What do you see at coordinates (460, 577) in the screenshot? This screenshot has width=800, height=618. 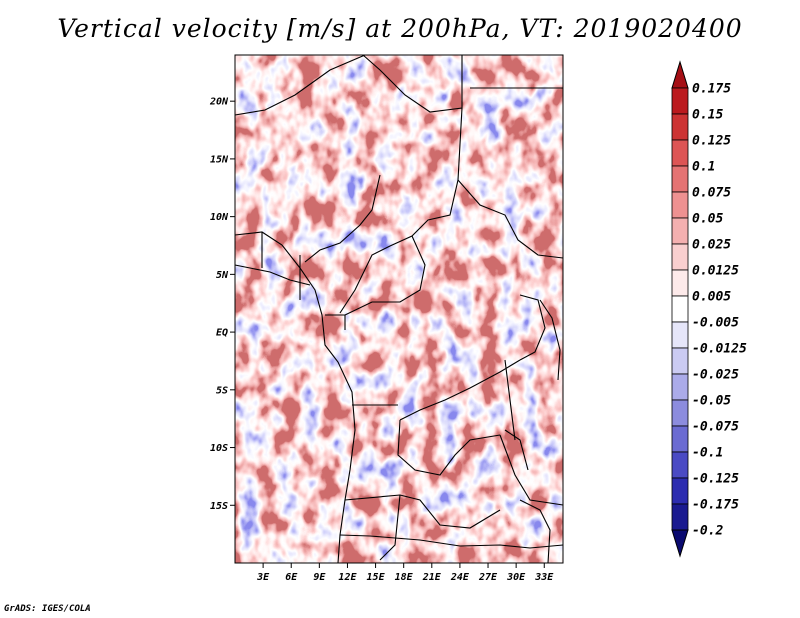 I see `lon-tick-label: 24E` at bounding box center [460, 577].